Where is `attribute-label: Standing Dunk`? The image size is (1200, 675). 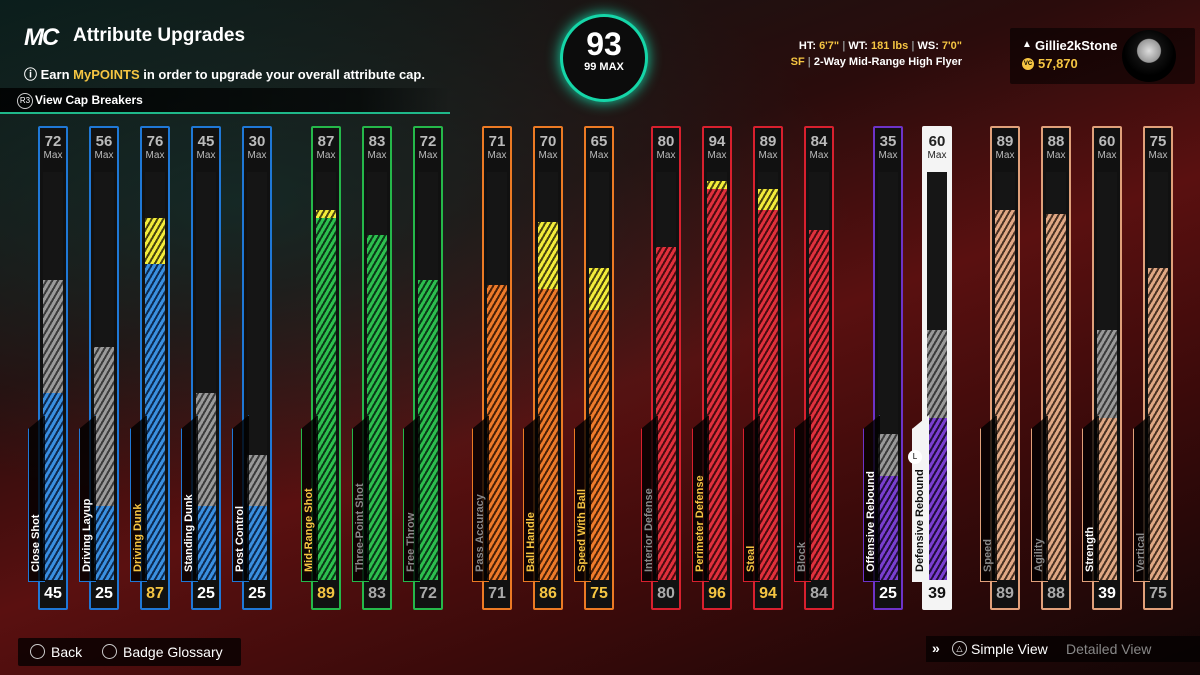
attribute-label: Standing Dunk is located at coordinates (189, 533).